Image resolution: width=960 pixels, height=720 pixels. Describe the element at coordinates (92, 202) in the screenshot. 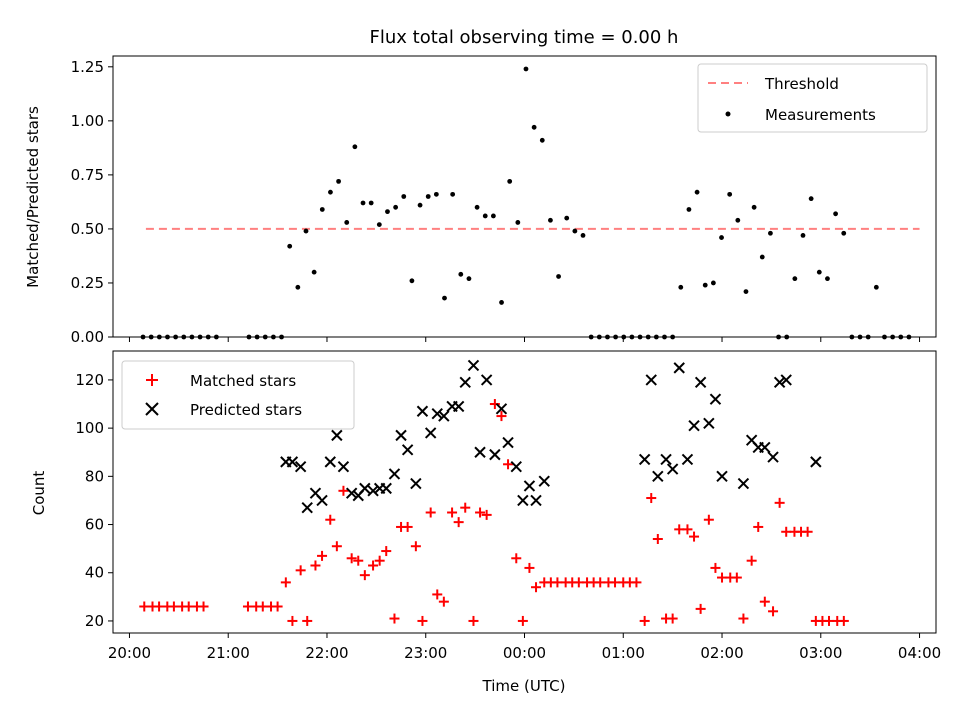

I see `top-y-axis: 0.00 0.25 0.50 0.75 1.00 1.25` at that location.